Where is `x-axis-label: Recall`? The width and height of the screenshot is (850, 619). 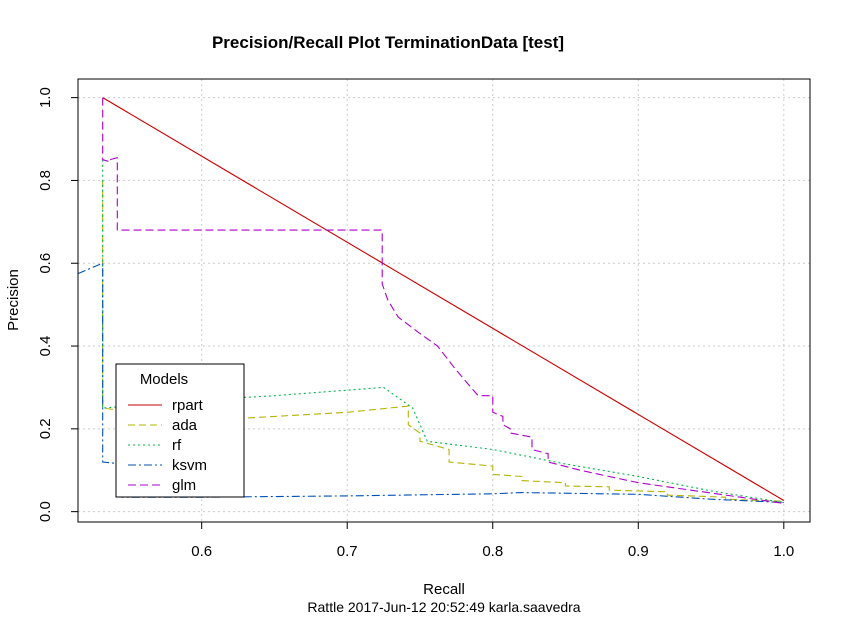 x-axis-label: Recall is located at coordinates (444, 589).